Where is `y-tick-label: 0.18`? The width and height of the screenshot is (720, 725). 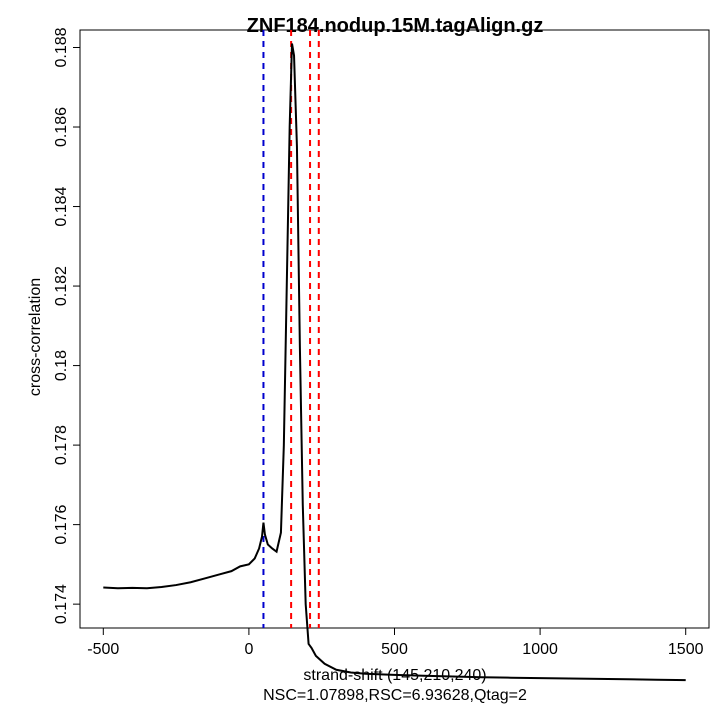 y-tick-label: 0.18 is located at coordinates (61, 365).